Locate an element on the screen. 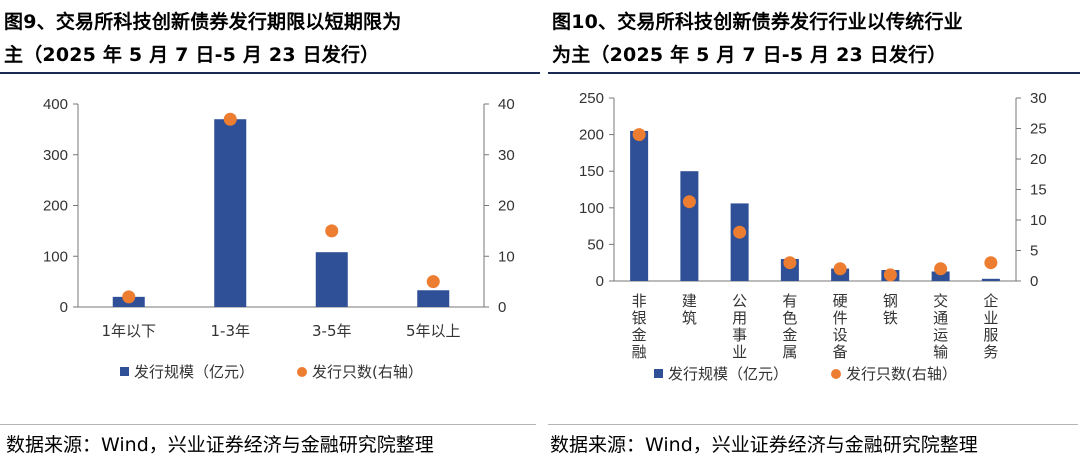 The height and width of the screenshot is (472, 1080). category-label: 1-3年 is located at coordinates (231, 331).